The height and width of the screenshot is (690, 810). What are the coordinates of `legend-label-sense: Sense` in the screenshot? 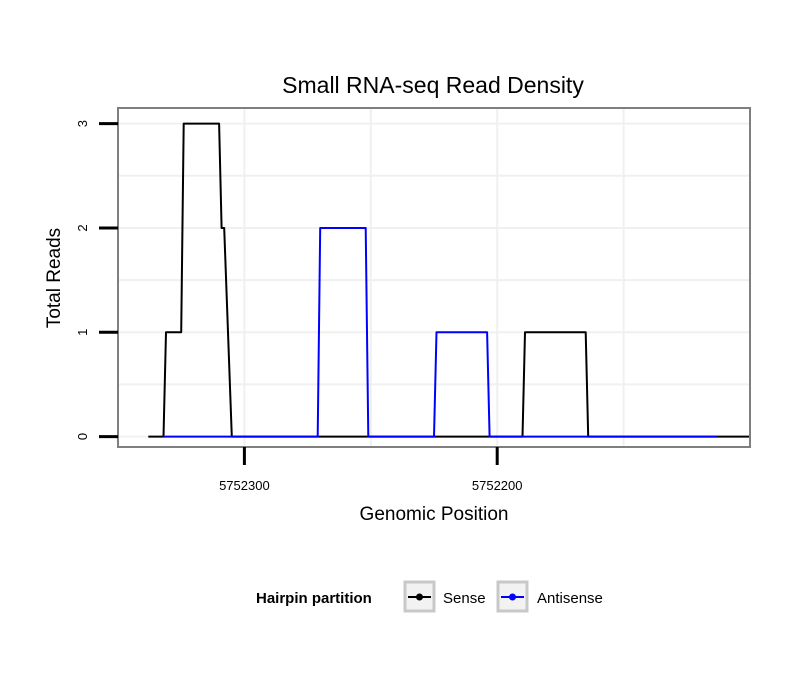 It's located at (464, 598).